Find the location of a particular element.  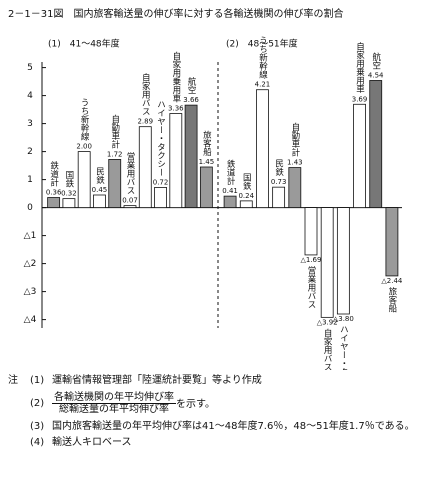

note: 注 (1) 運輸省情報管理部「陸運統計要覧」等より作成 is located at coordinates (214, 381).